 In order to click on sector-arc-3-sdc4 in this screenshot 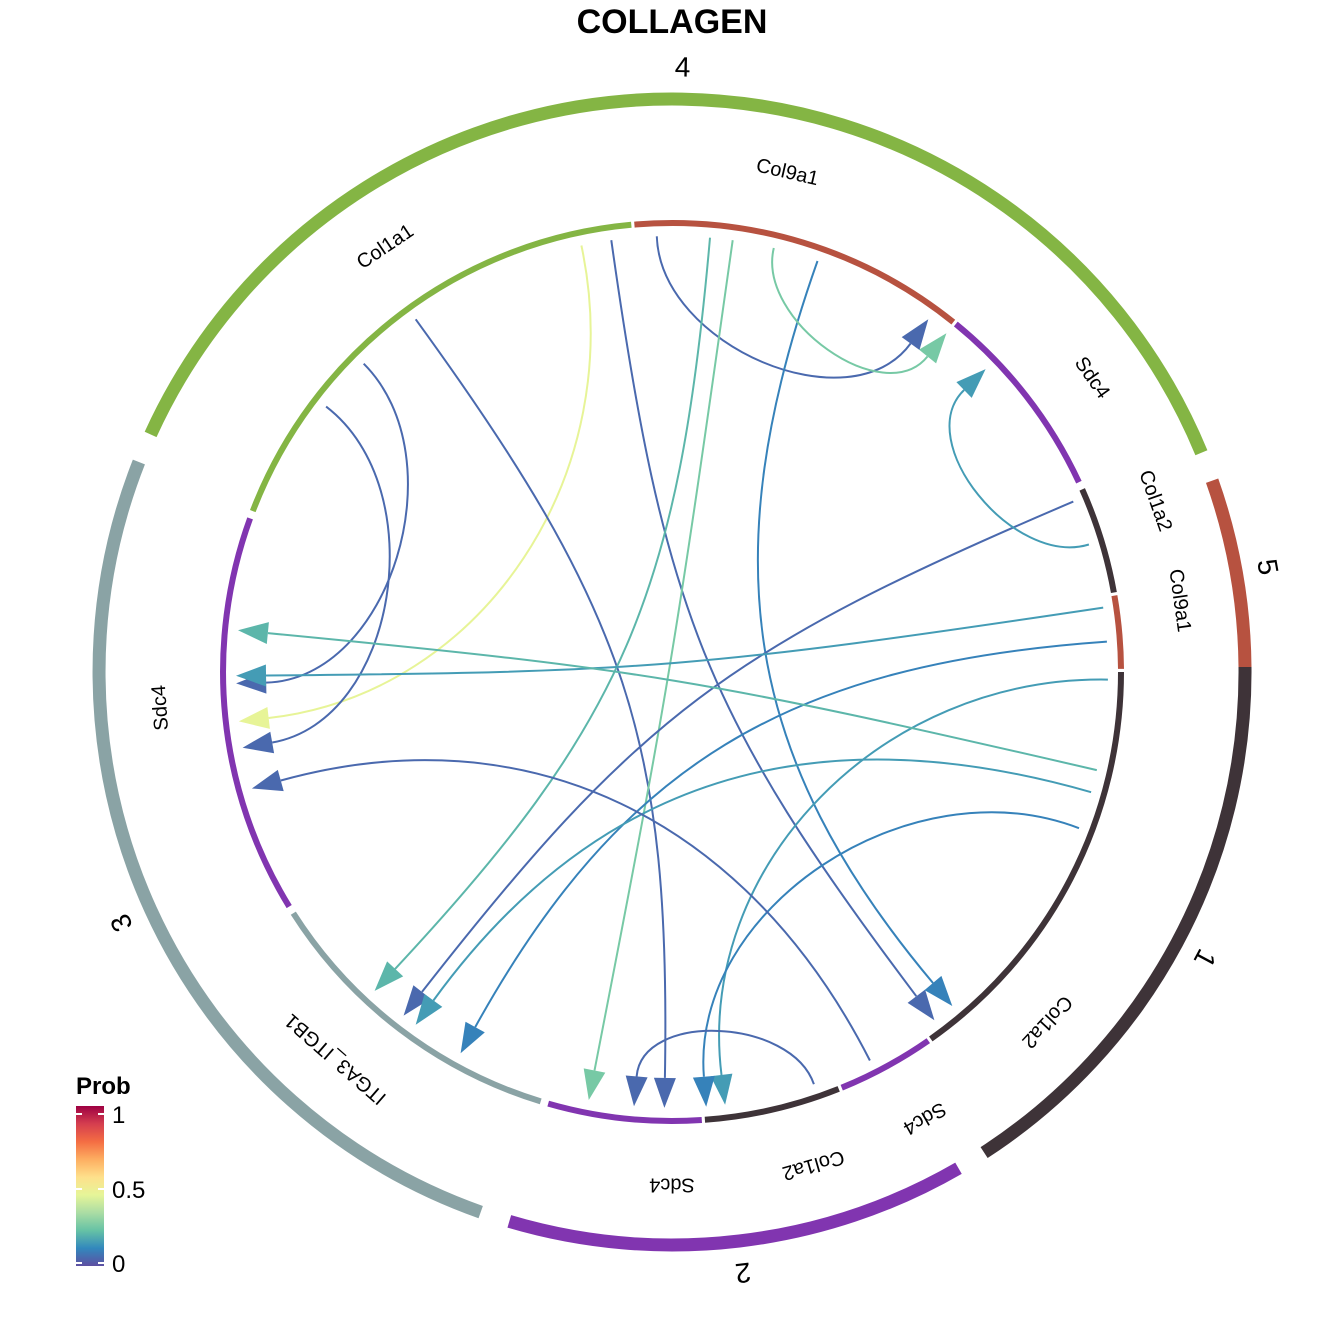, I will do `click(256, 713)`.